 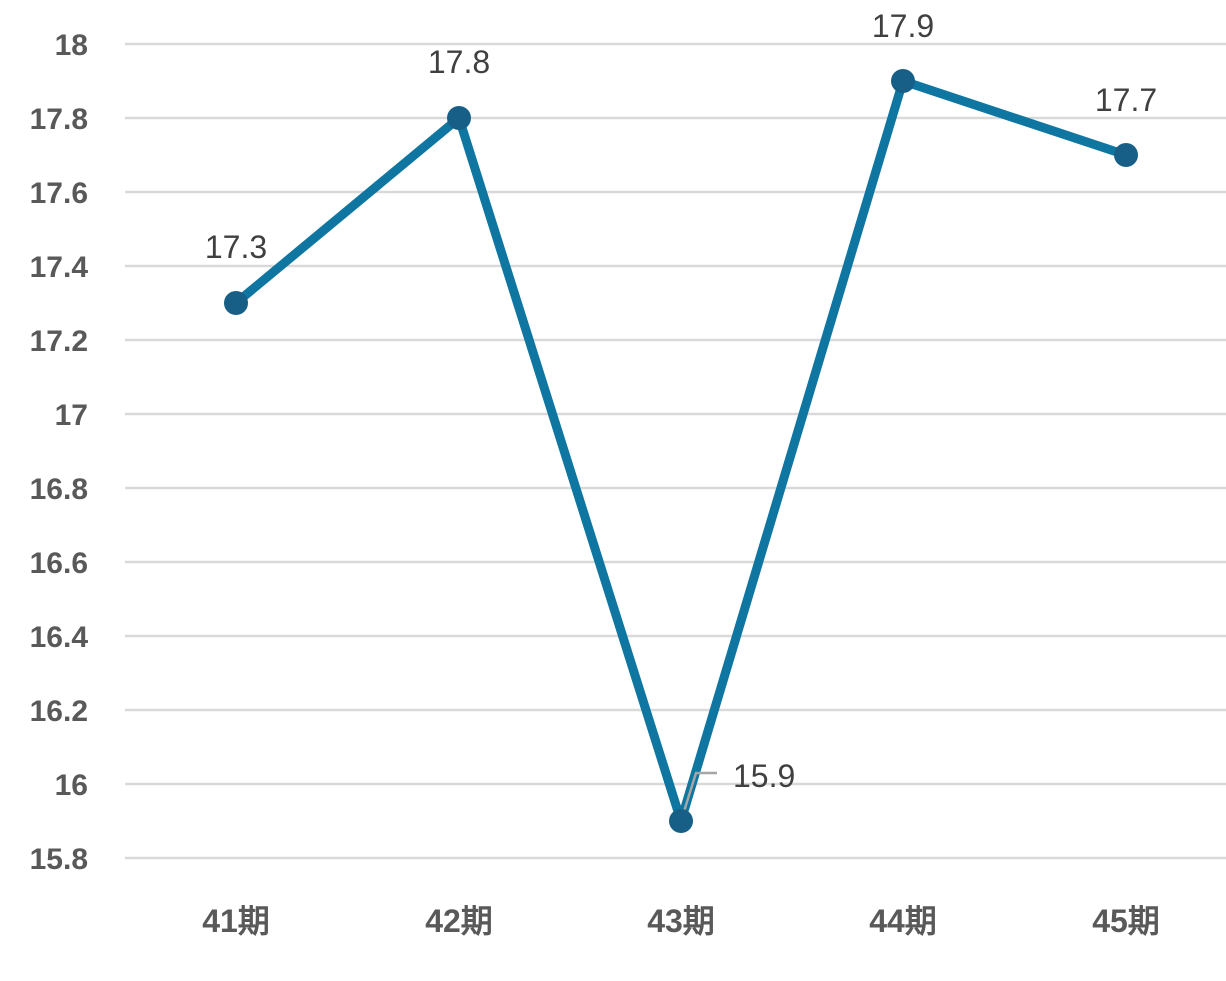 What do you see at coordinates (681, 921) in the screenshot?
I see `x-tick-label: 43期` at bounding box center [681, 921].